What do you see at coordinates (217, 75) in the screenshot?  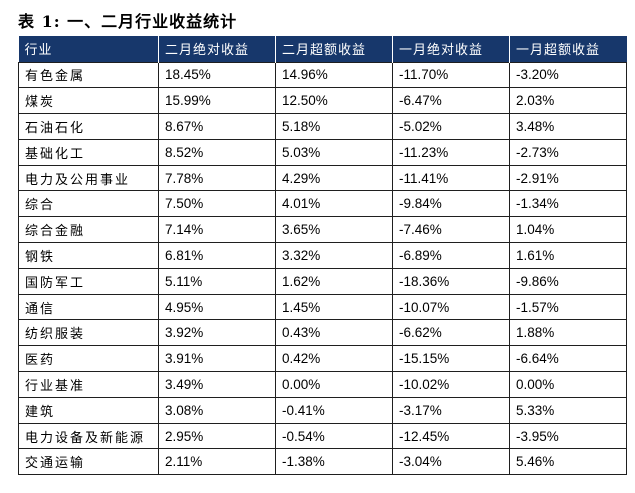 I see `feb-absolute-cell: 18.45%` at bounding box center [217, 75].